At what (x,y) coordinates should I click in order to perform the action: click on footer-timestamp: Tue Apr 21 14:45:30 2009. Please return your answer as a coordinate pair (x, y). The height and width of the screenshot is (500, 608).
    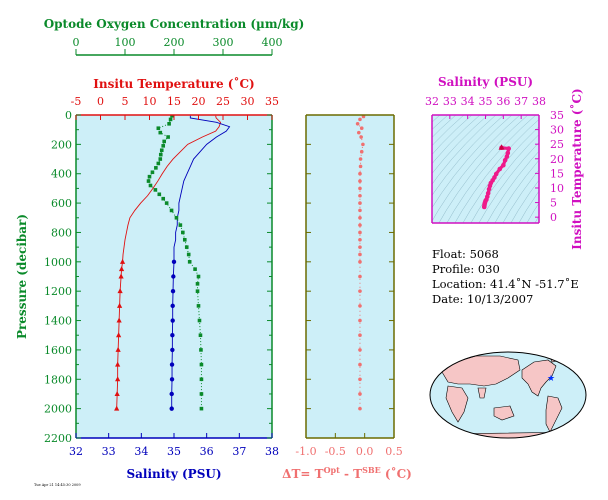
    Looking at the image, I should click on (57, 485).